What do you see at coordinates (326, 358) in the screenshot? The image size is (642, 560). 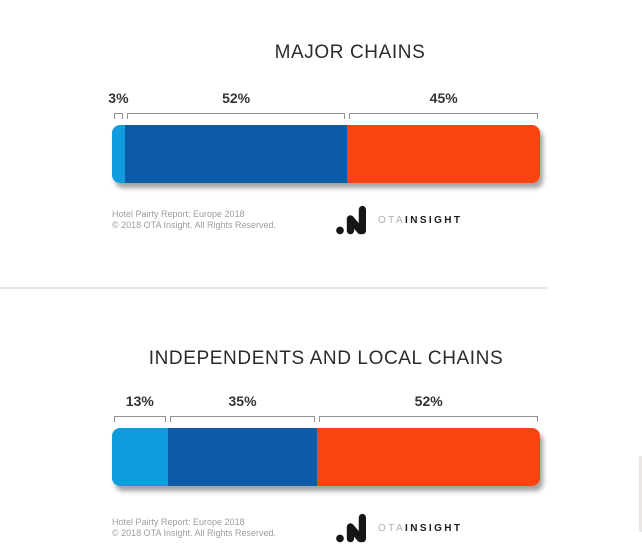 I see `chart-title-independents: INDEPENDENTS AND LOCAL CHAINS` at bounding box center [326, 358].